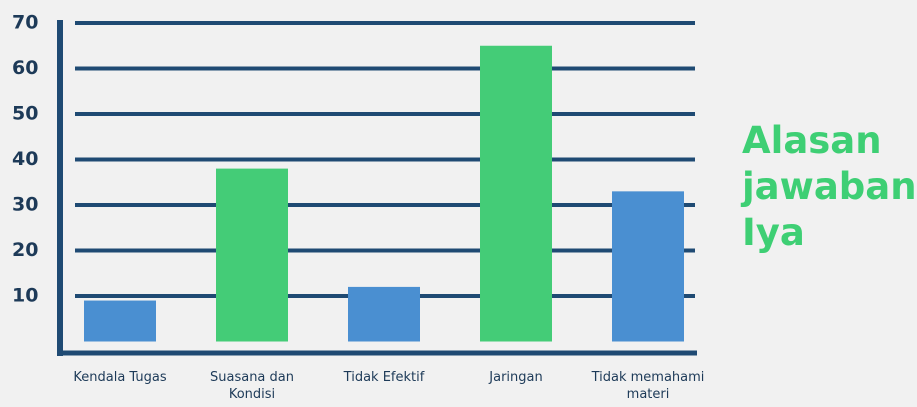 This screenshot has height=407, width=917. I want to click on x-tick-label: Jaringan, so click(516, 377).